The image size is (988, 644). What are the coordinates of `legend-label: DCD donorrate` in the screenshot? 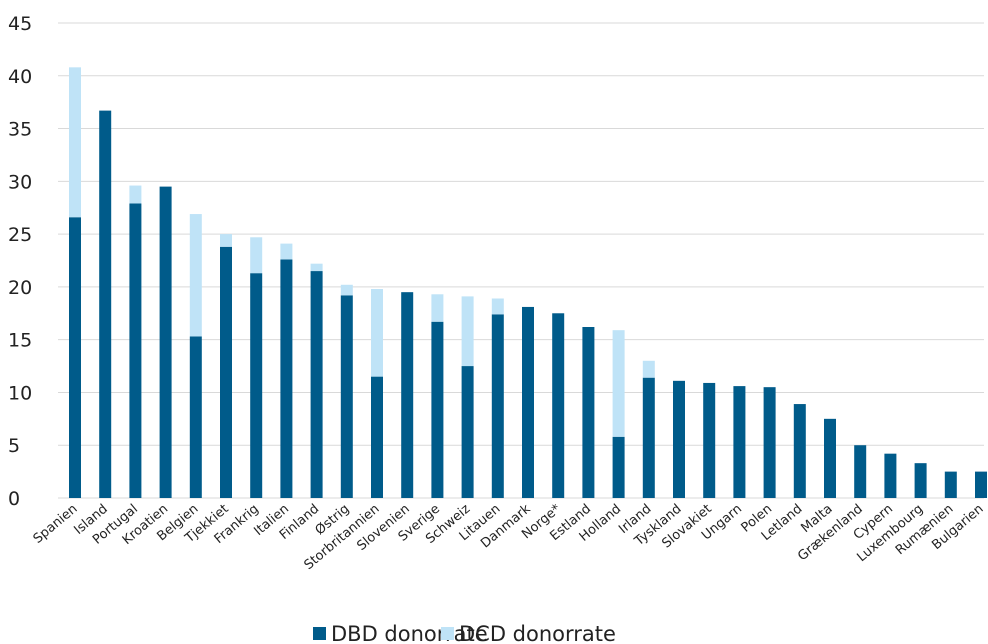 It's located at (537, 633).